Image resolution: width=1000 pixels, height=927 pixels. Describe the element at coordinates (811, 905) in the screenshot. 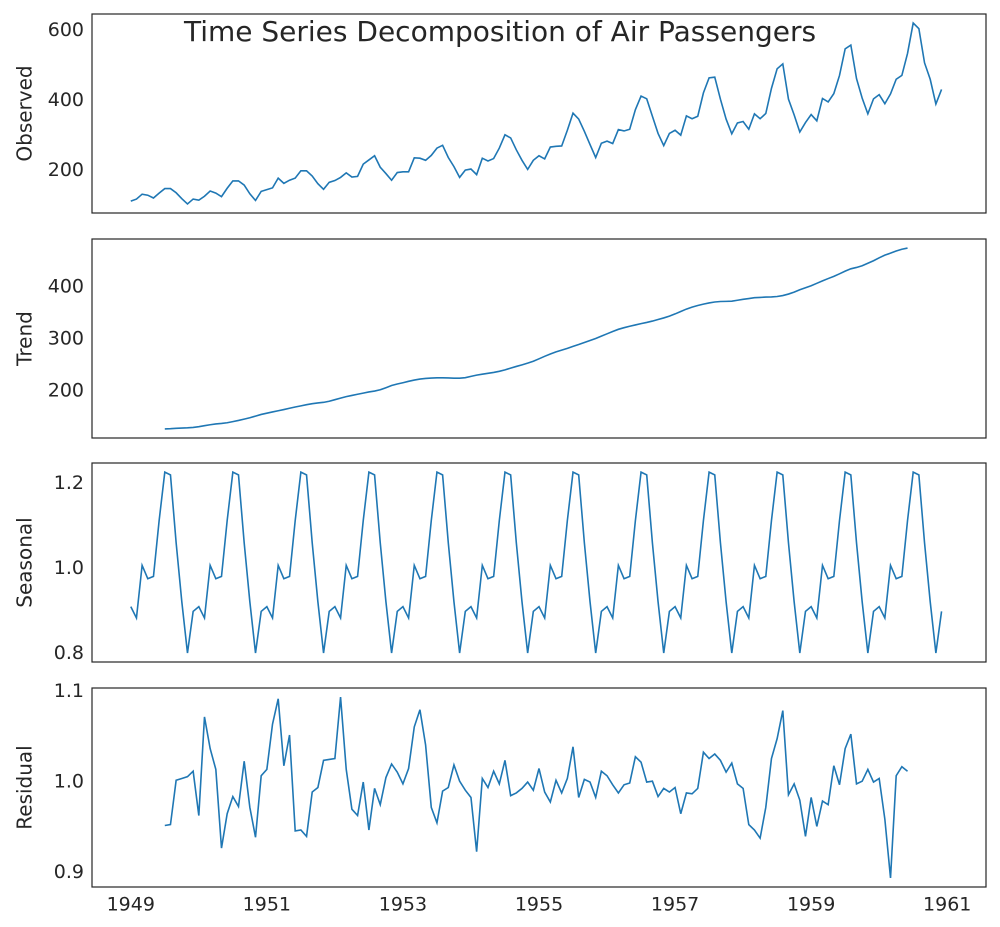

I see `x-tick-label: 1959` at that location.